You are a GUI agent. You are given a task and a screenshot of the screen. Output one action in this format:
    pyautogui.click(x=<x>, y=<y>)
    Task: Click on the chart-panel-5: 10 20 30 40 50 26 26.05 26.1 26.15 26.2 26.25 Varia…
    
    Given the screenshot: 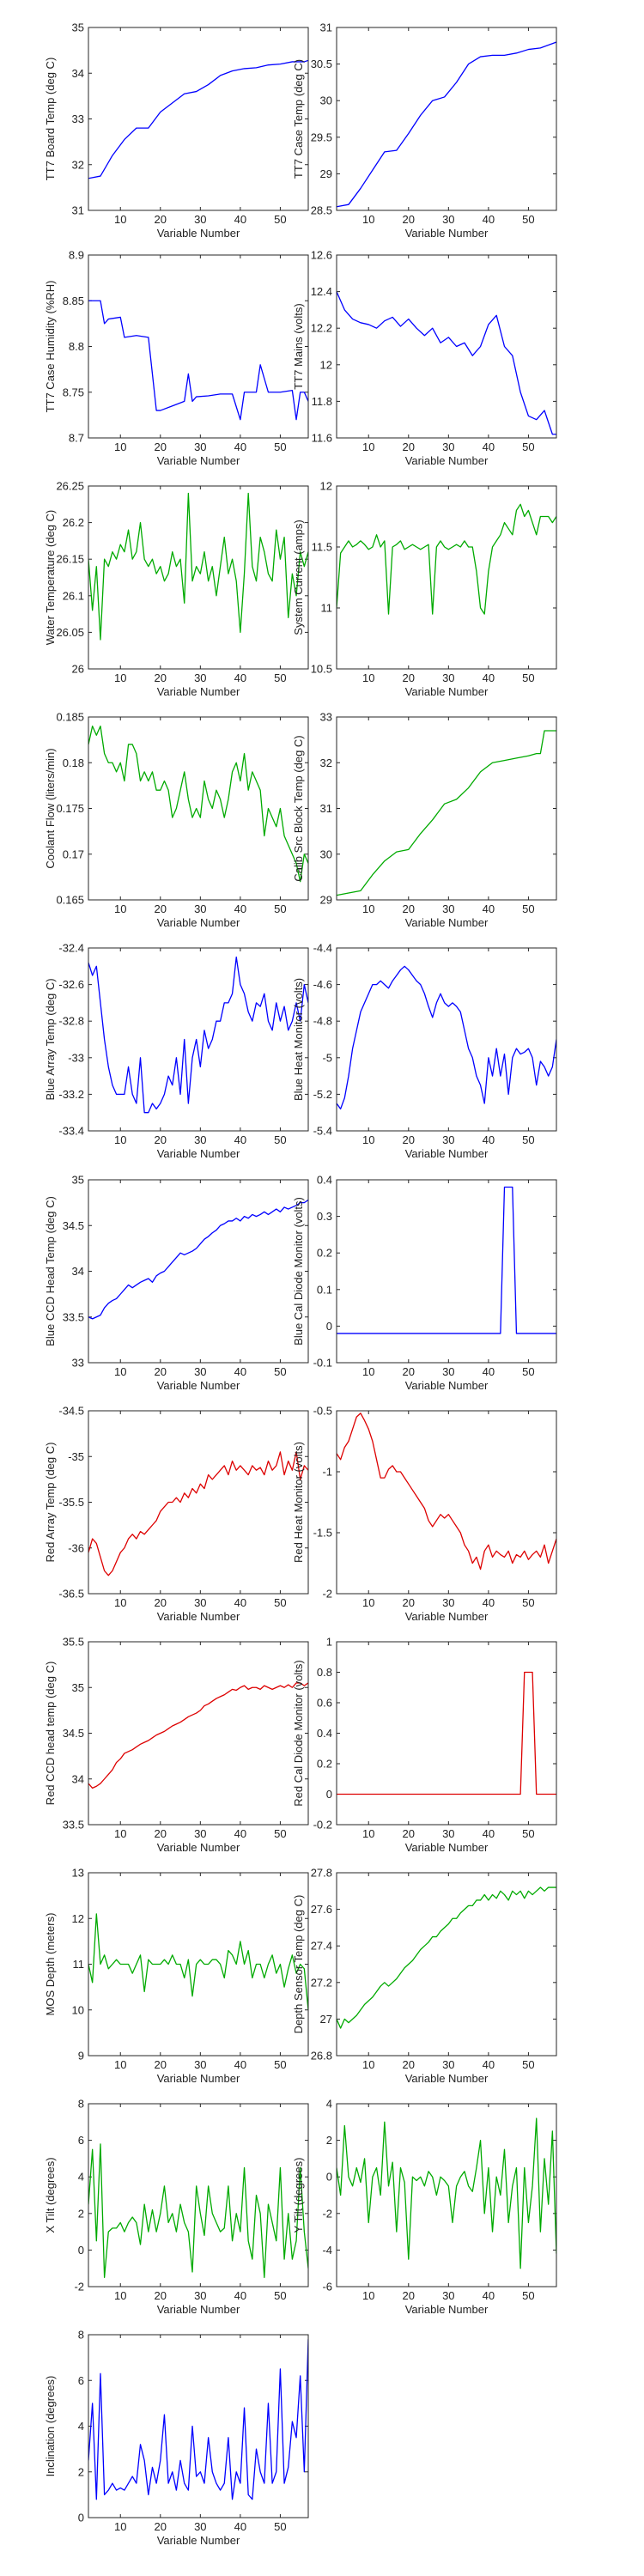 What is the action you would take?
    pyautogui.click(x=176, y=589)
    